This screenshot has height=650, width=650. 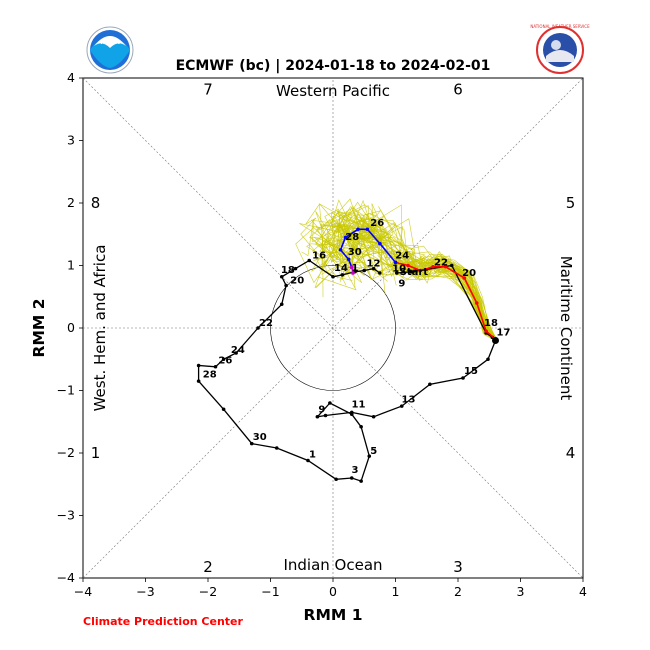 I want to click on x-tick-label: −2, so click(x=208, y=591).